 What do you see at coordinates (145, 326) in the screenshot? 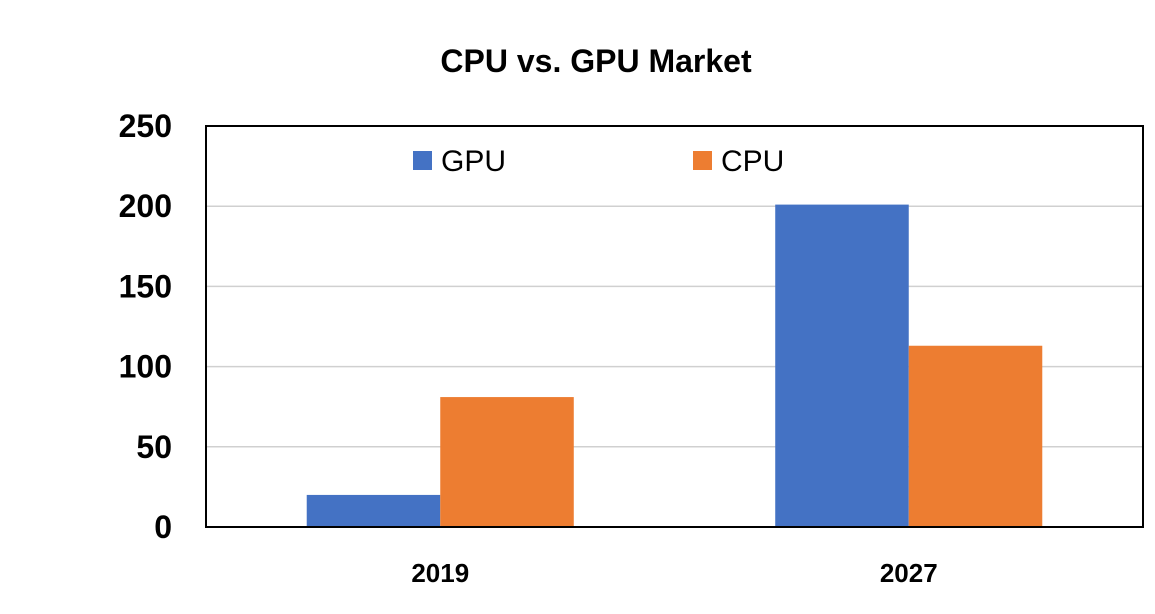
I see `y-axis-ticks: 0 50 100 150 200 250` at bounding box center [145, 326].